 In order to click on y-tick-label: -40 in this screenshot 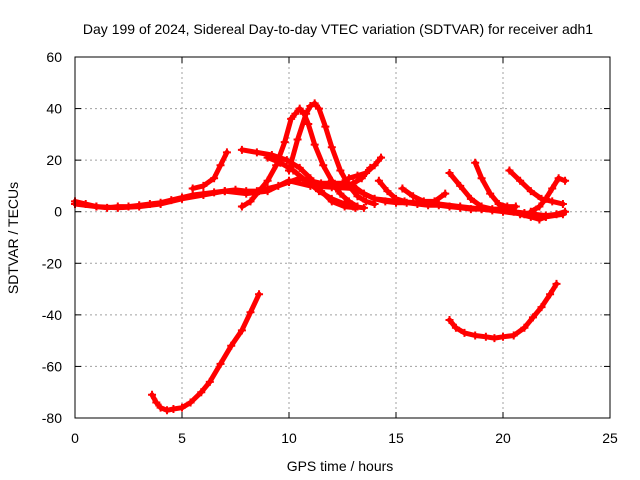, I will do `click(52, 315)`.